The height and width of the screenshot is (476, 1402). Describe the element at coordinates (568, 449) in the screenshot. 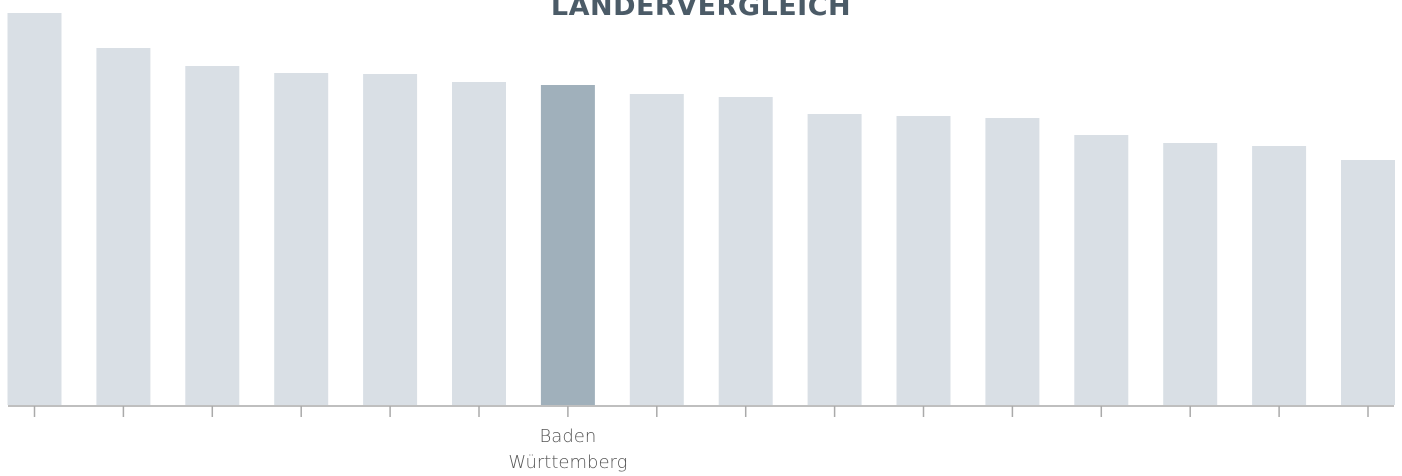

I see `x-tick-label: Baden Württemberg` at that location.